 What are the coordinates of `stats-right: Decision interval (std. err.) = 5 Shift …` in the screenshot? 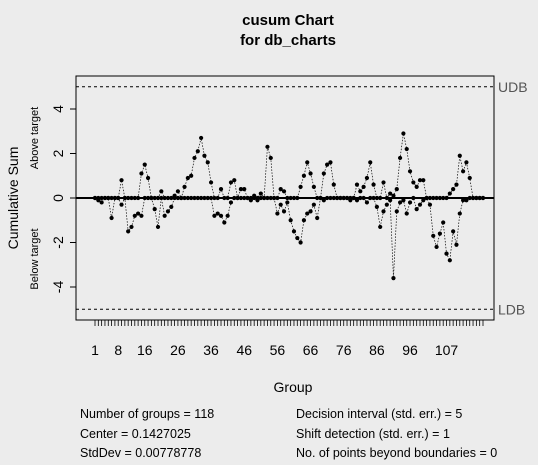 It's located at (396, 434).